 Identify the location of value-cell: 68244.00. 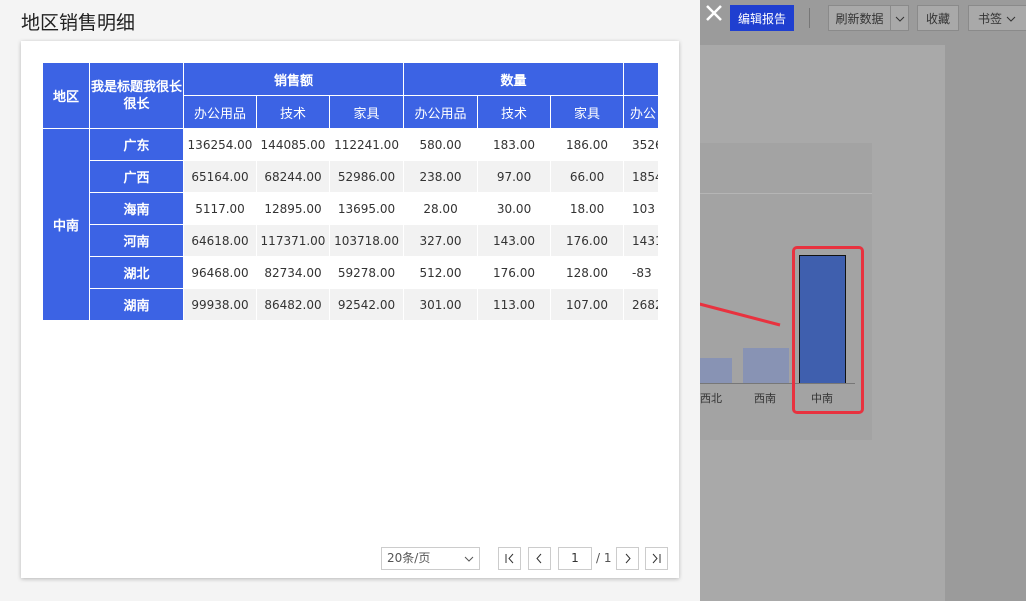
(293, 176).